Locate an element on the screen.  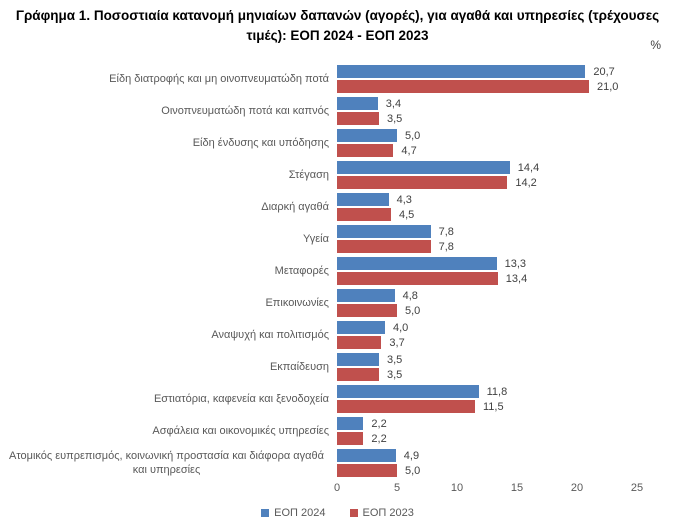
category-bars: 14,4 14,2 is located at coordinates (506, 175).